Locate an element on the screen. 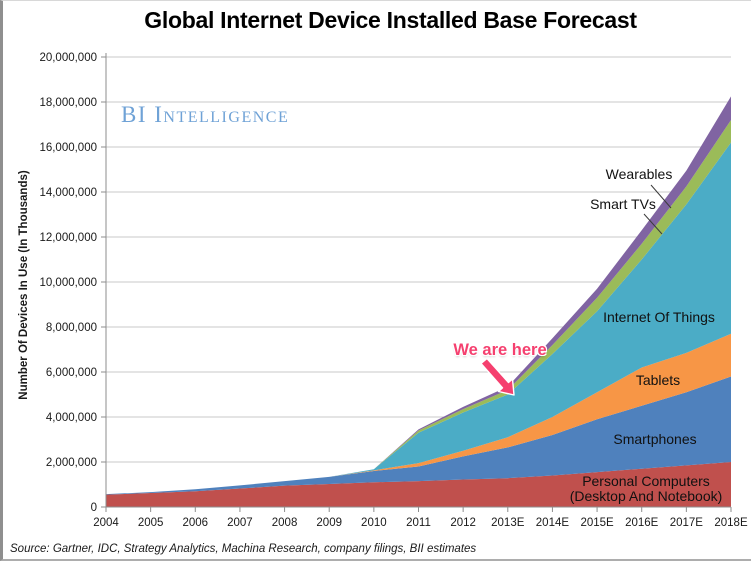 Image resolution: width=751 pixels, height=561 pixels. x-tick-label: 2012 is located at coordinates (463, 523).